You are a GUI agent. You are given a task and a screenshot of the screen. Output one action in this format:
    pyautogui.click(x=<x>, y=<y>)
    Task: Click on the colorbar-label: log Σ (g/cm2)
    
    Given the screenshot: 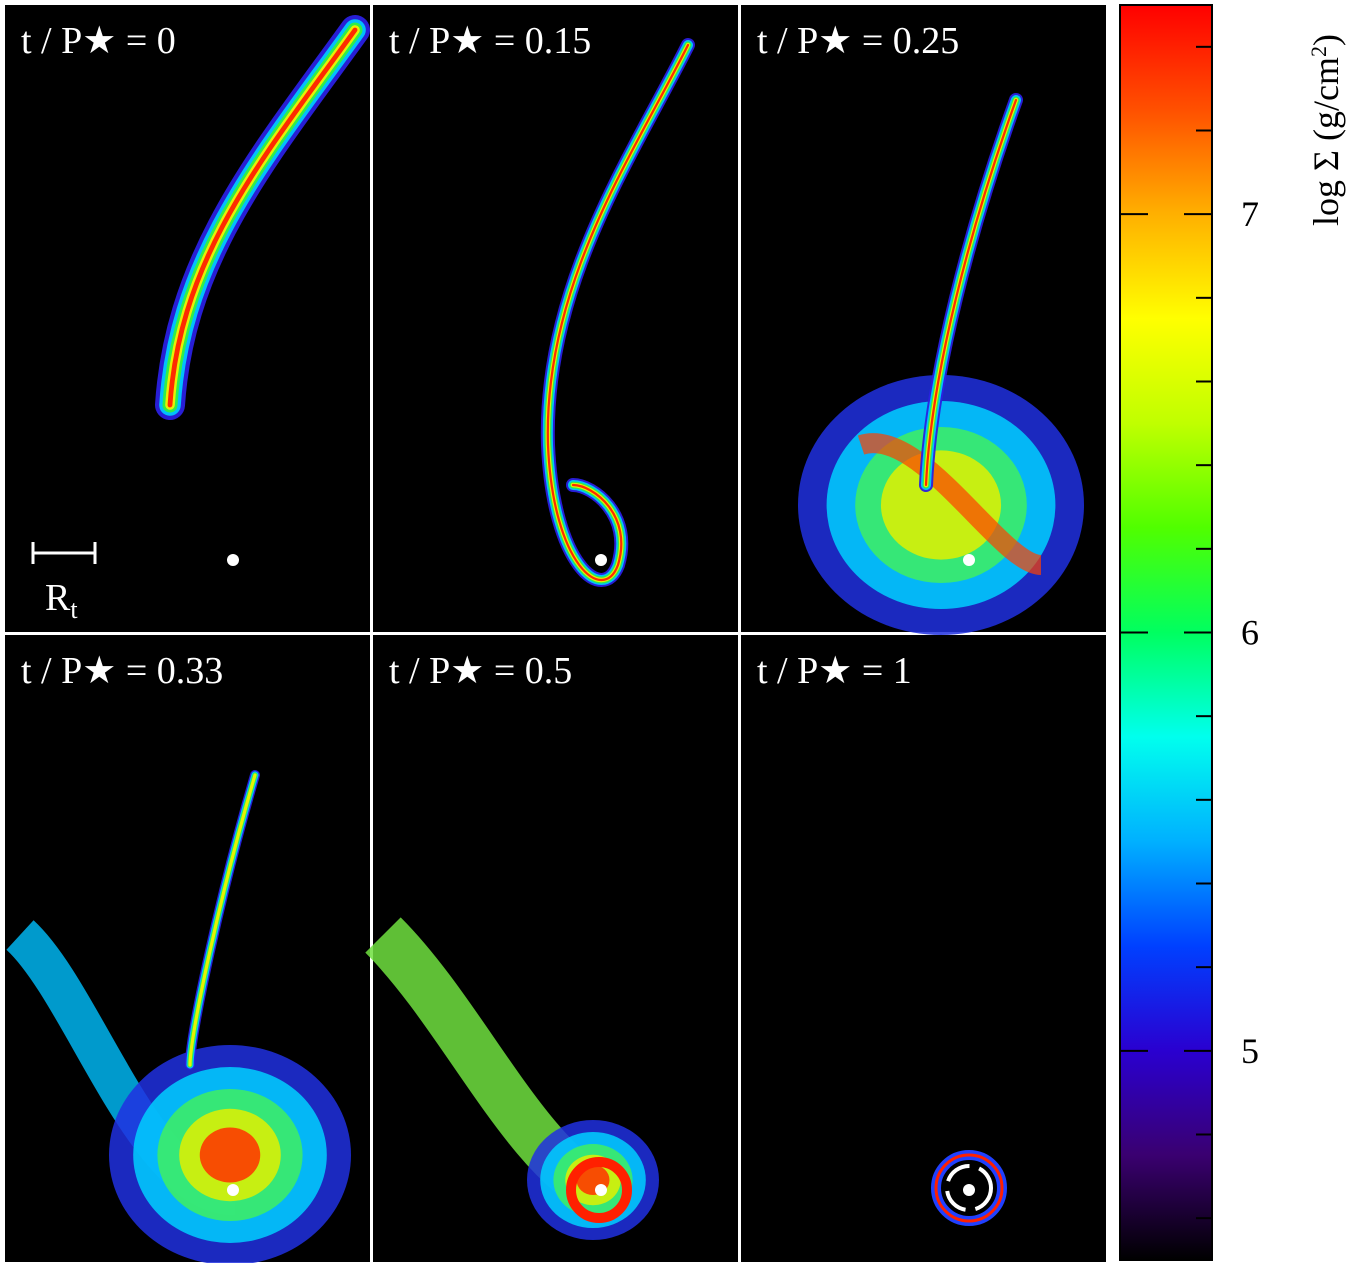 What is the action you would take?
    pyautogui.click(x=1326, y=130)
    